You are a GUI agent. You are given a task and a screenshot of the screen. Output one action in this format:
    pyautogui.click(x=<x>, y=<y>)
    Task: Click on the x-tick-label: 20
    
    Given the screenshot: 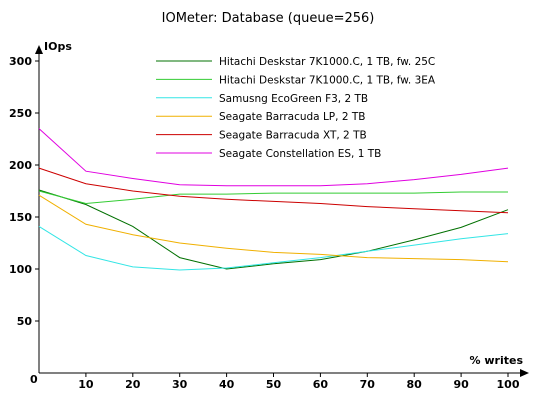 What is the action you would take?
    pyautogui.click(x=133, y=384)
    